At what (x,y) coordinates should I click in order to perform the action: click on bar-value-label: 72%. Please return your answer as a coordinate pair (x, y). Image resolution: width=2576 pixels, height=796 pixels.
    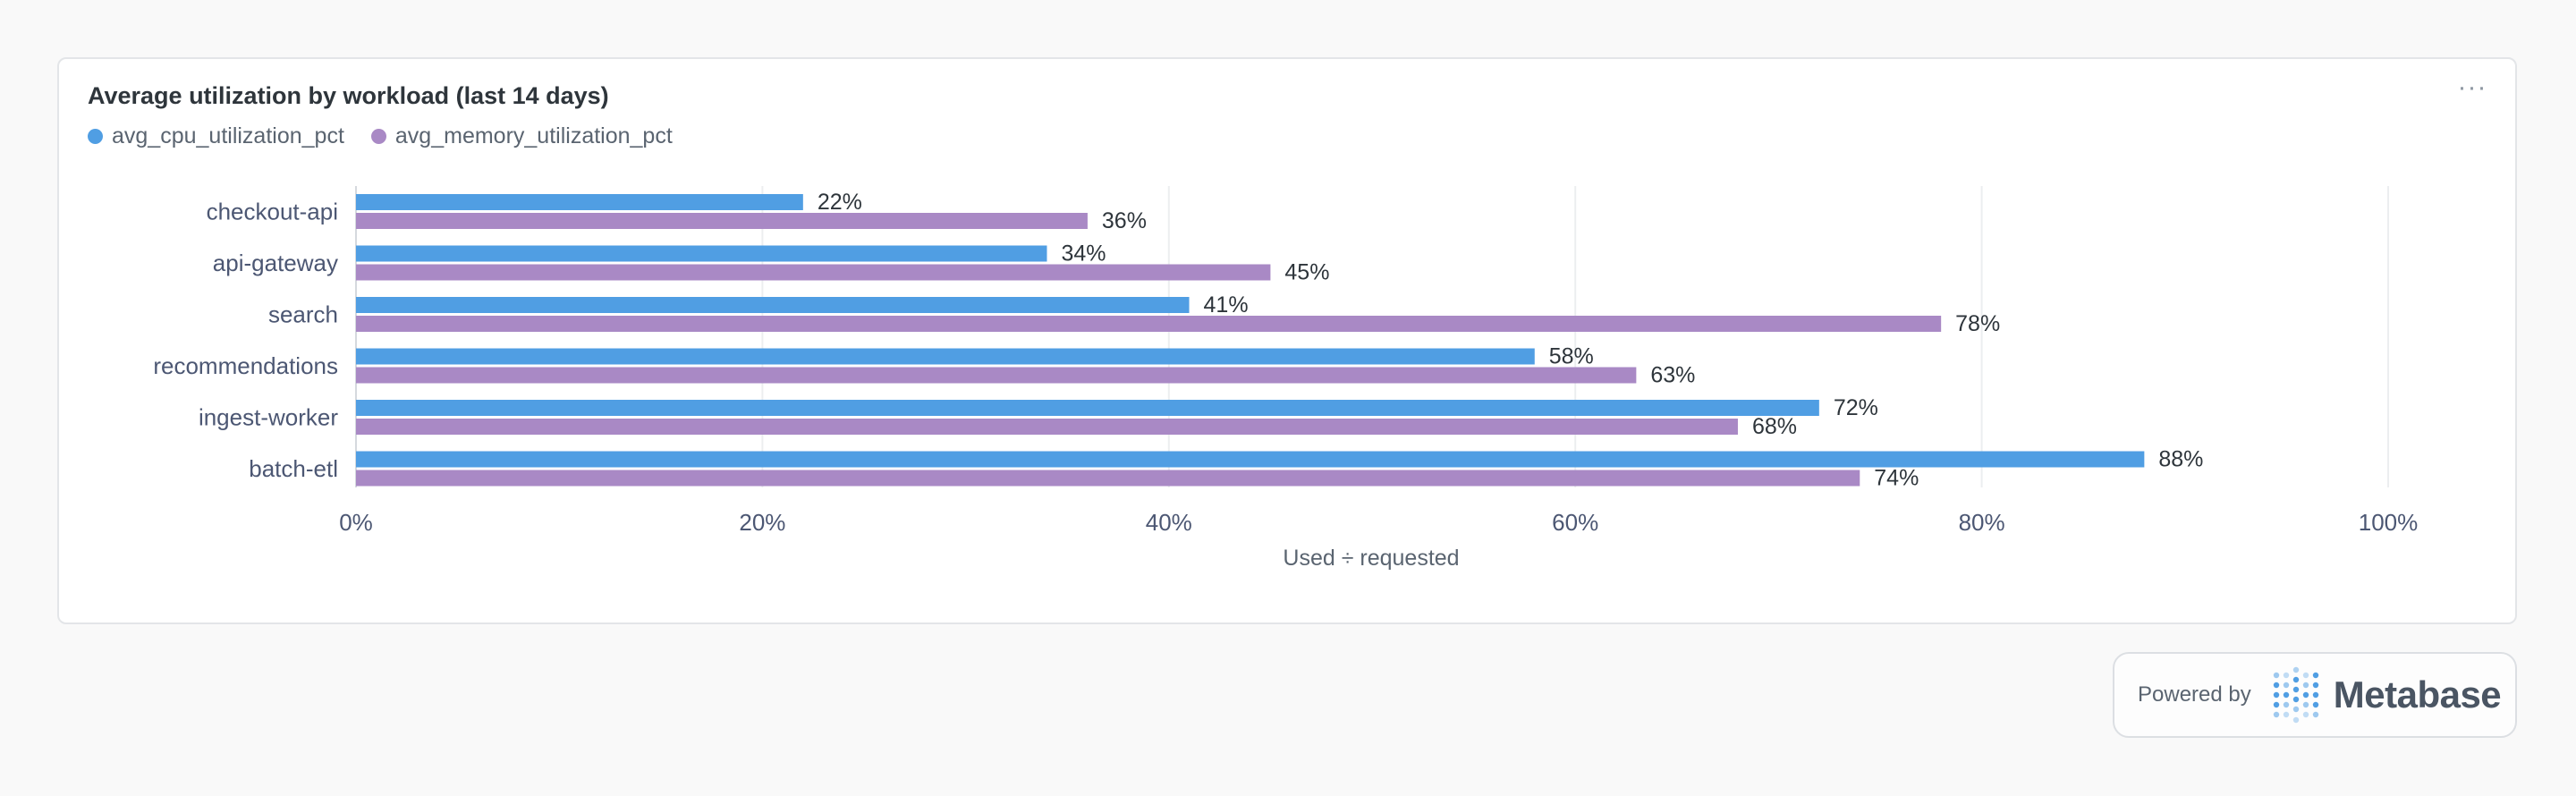
    Looking at the image, I should click on (1856, 407).